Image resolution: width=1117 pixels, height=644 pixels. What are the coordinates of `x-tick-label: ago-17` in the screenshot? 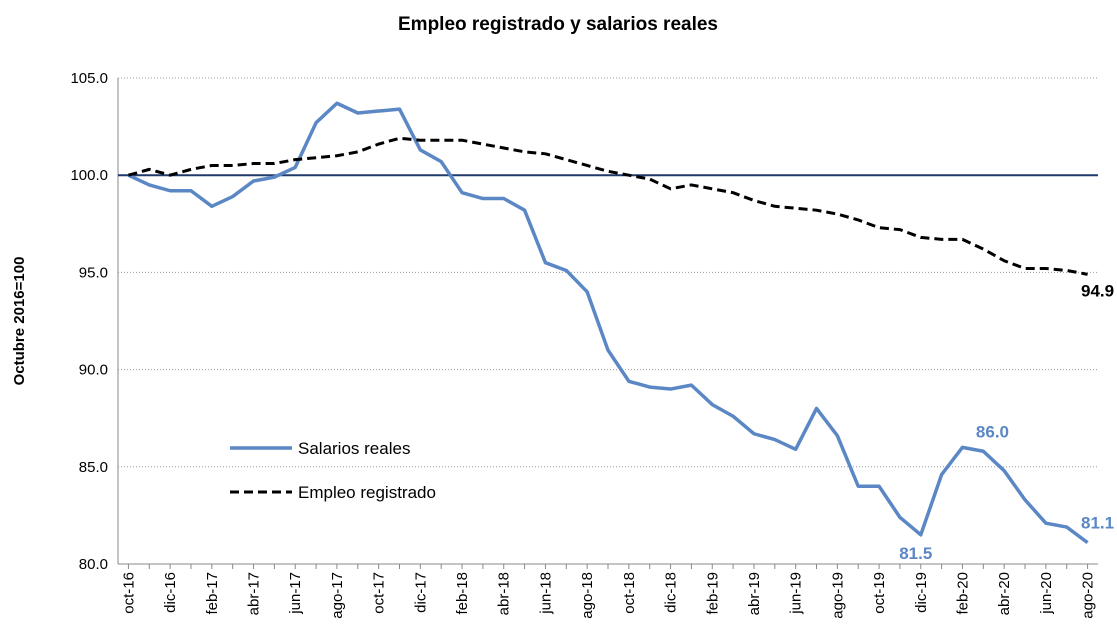 It's located at (337, 595).